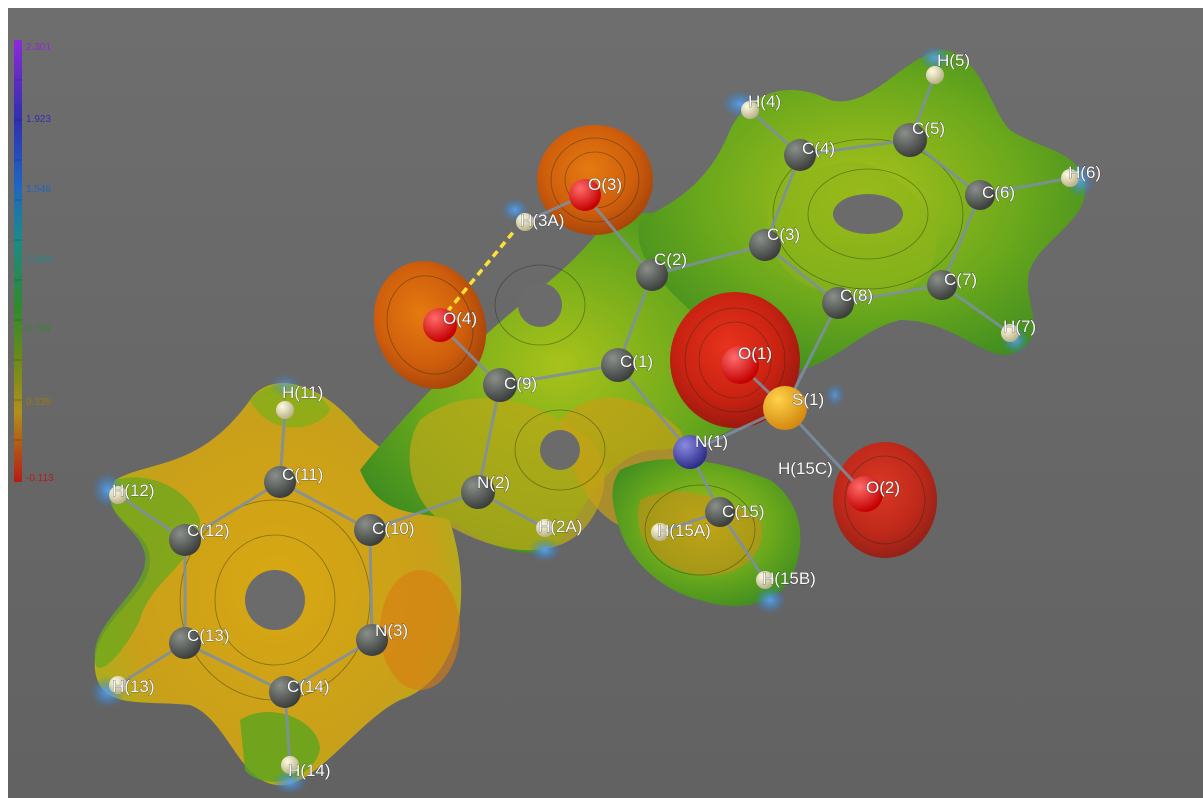 The width and height of the screenshot is (1203, 798). I want to click on atom-label: H(7), so click(1019, 326).